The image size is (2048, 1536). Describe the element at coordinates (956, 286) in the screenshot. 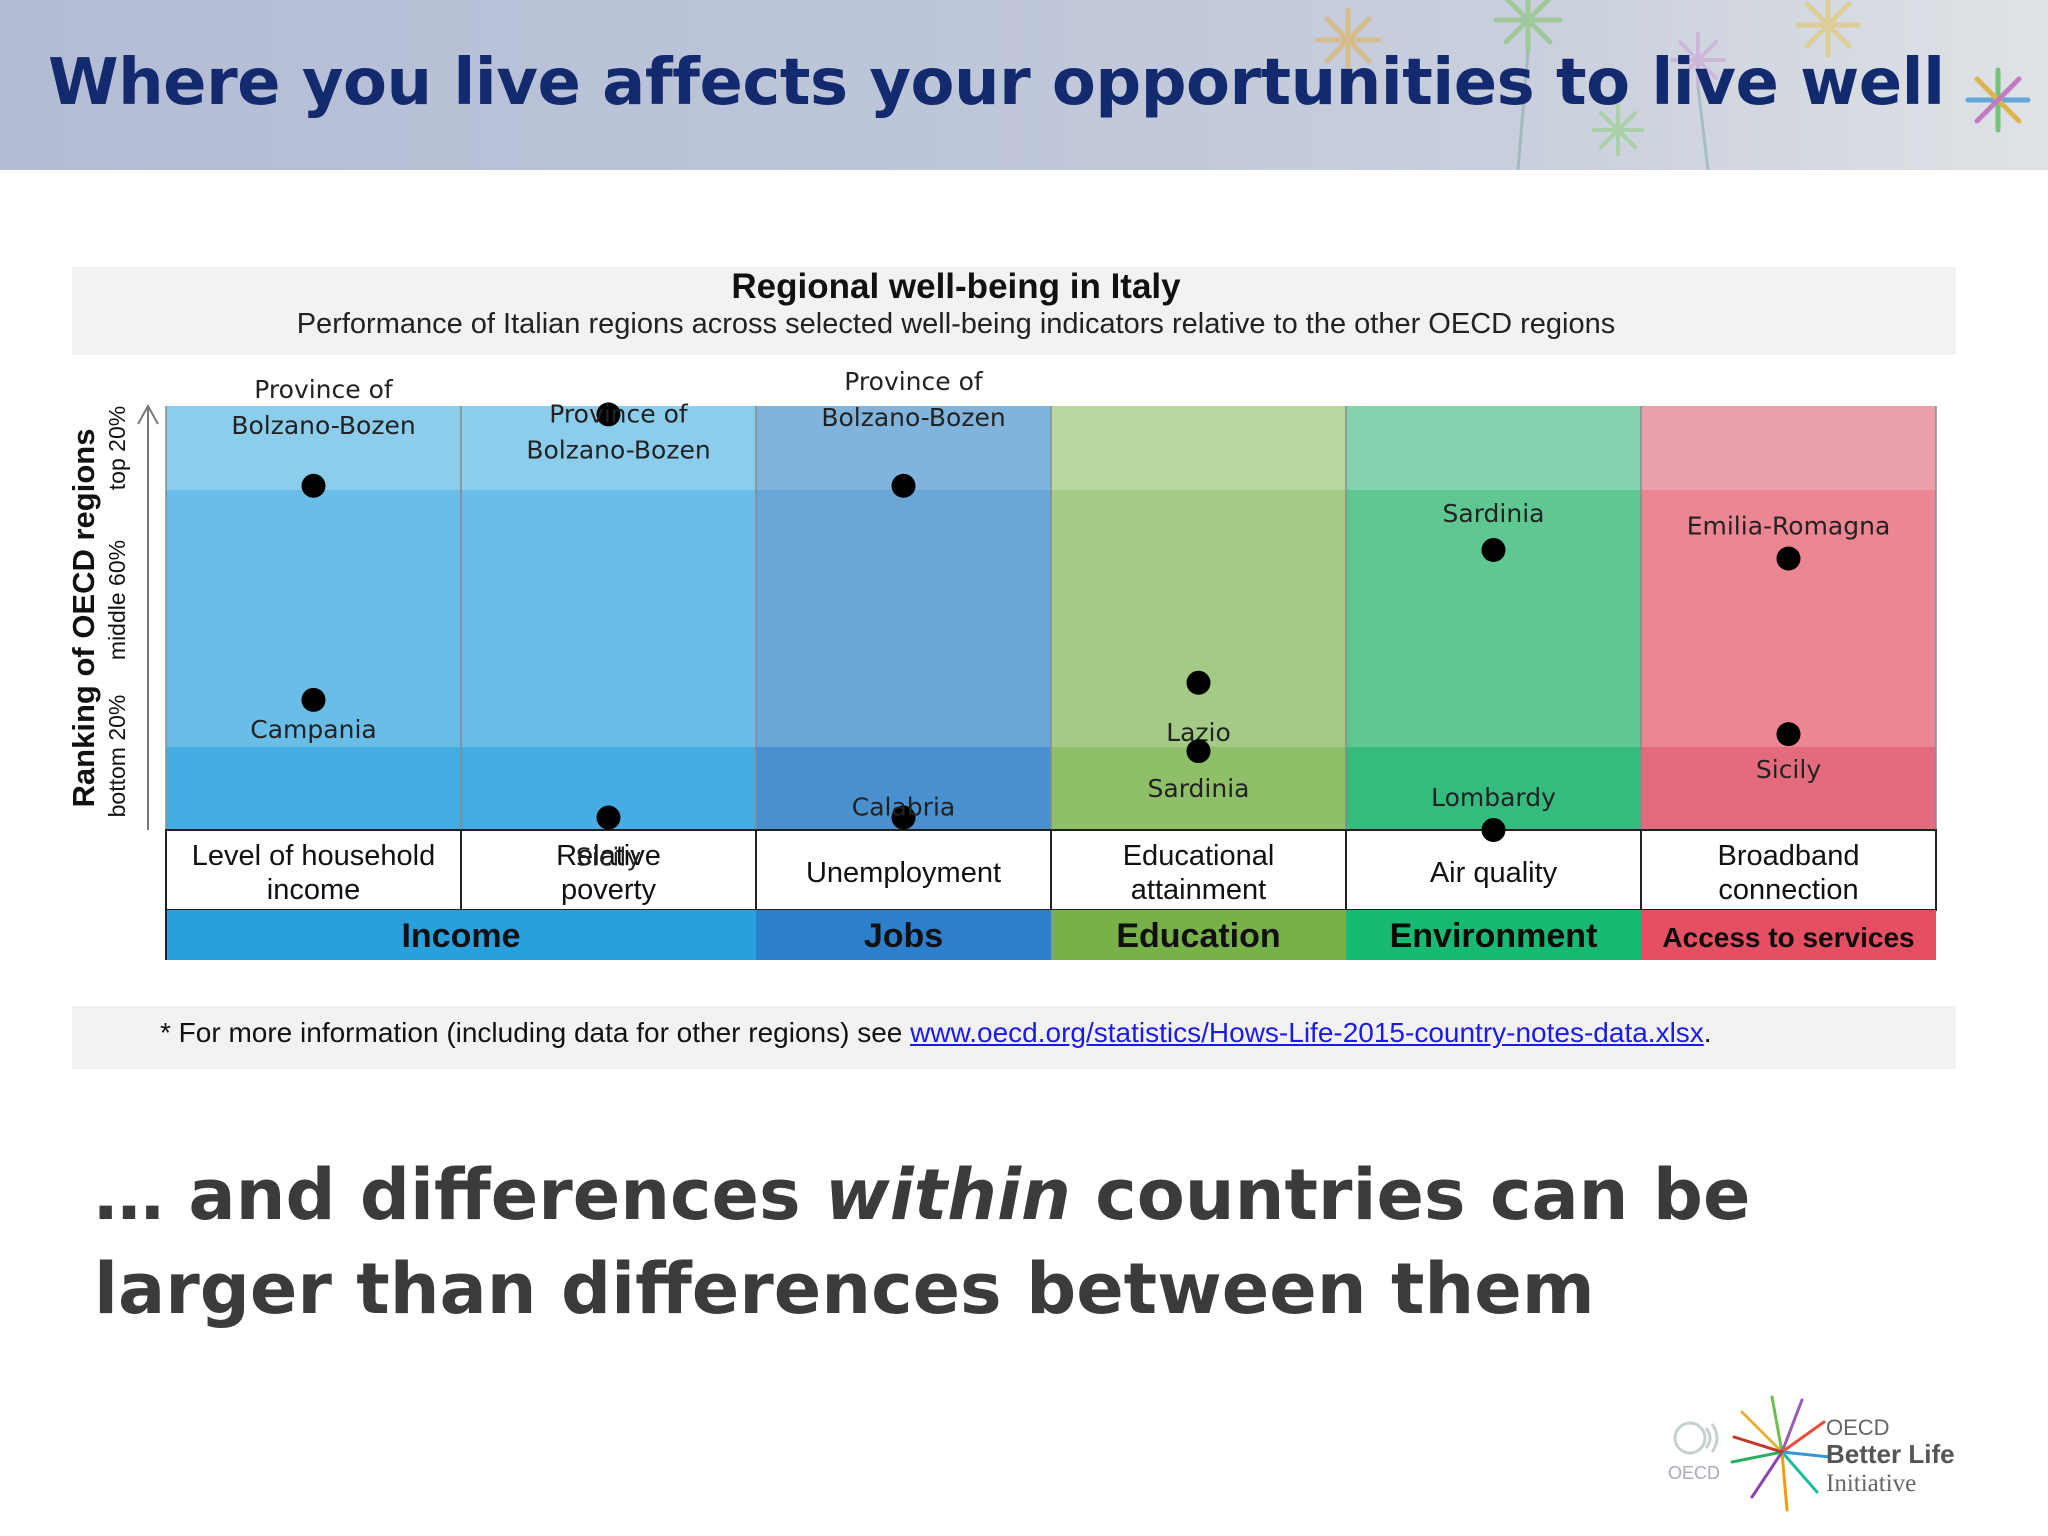

I see `chart-title: Regional well-being in Italy` at that location.